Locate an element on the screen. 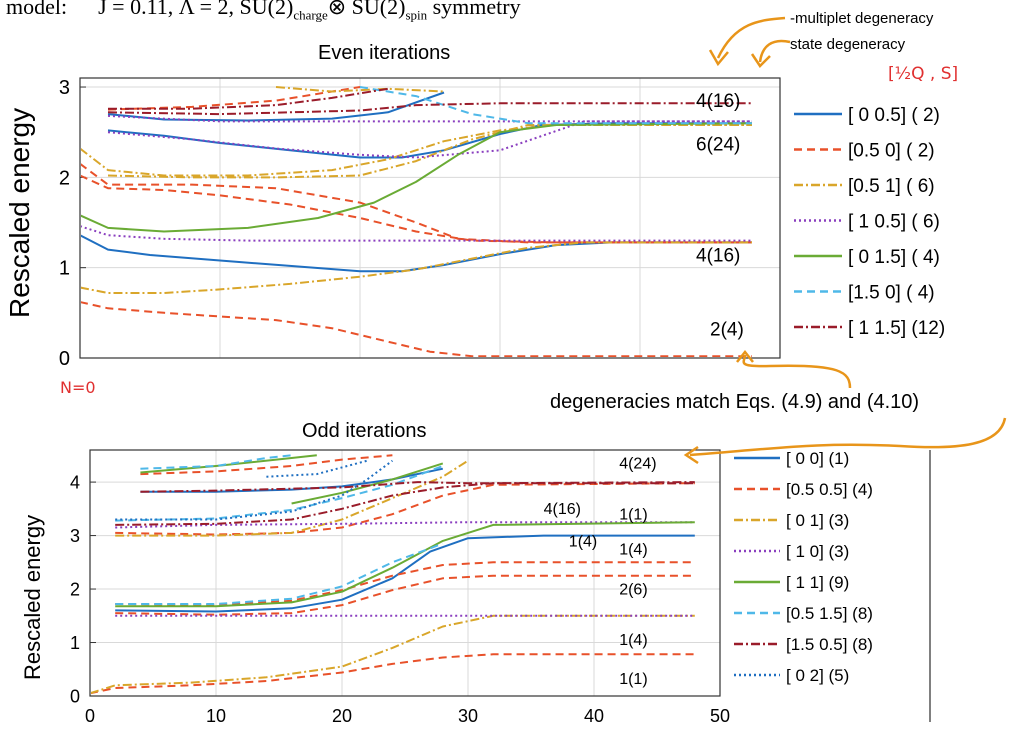 This screenshot has height=739, width=1029. legend-label-0: [ 0 0] (1) is located at coordinates (817, 458).